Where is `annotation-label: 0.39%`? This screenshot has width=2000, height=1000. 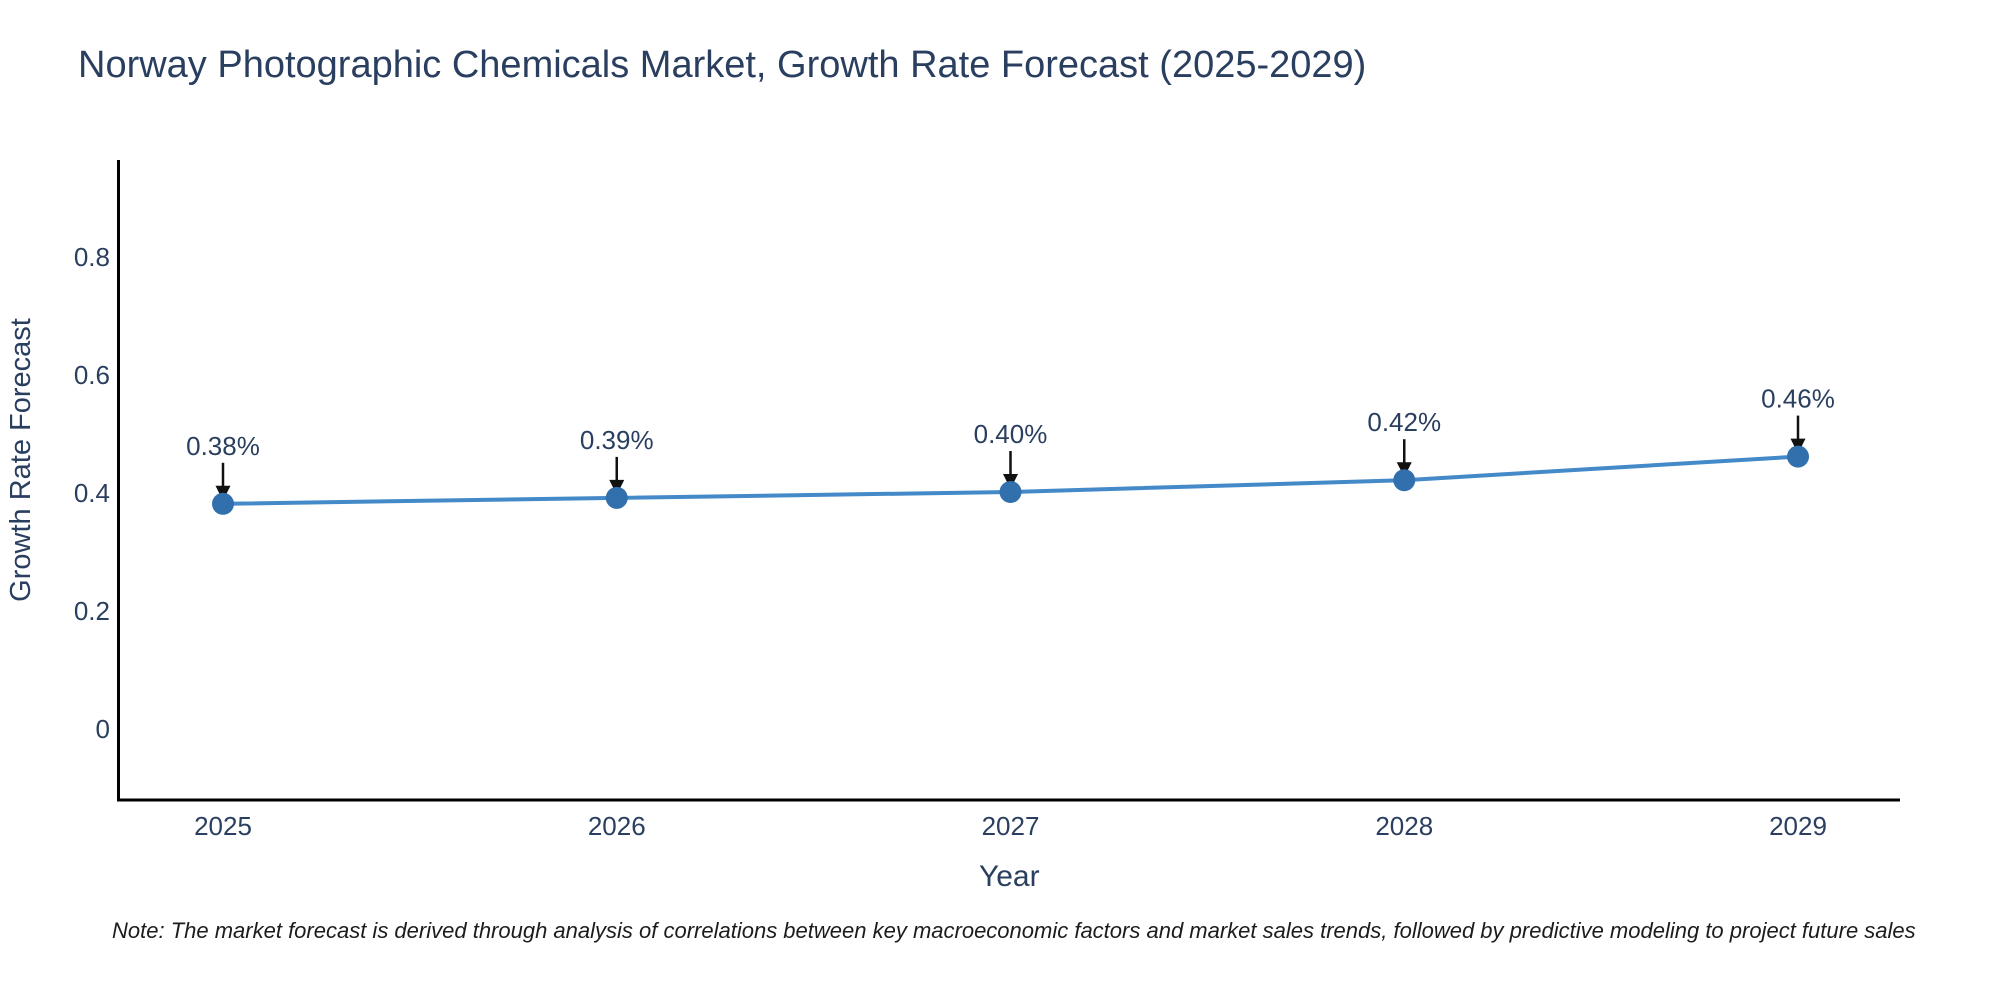
annotation-label: 0.39% is located at coordinates (617, 440).